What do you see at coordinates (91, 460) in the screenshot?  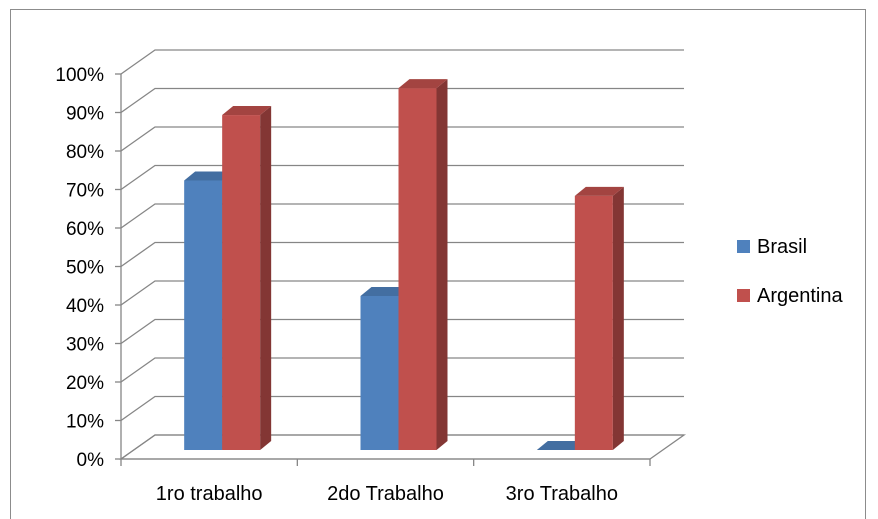 I see `y-tick-label: 0%` at bounding box center [91, 460].